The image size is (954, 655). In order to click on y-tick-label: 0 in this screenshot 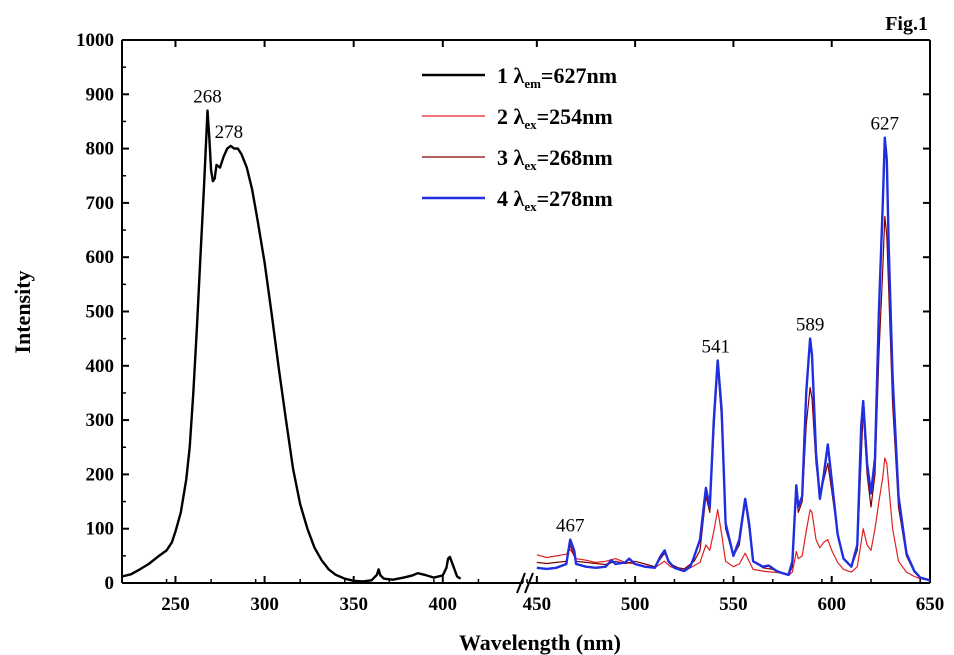, I will do `click(110, 583)`.